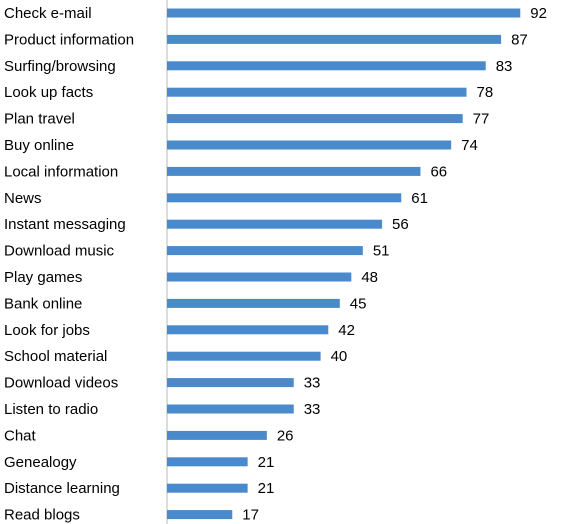  Describe the element at coordinates (519, 39) in the screenshot. I see `value-label: 87` at that location.